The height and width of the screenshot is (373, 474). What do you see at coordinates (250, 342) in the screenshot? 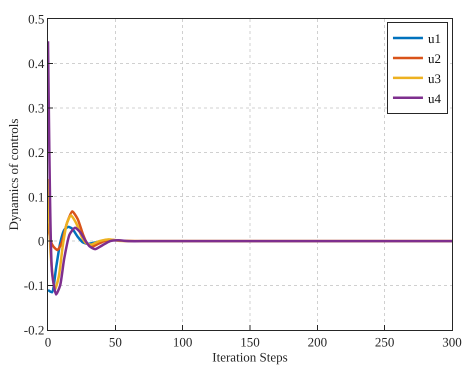
I see `x-tick-label: 150` at bounding box center [250, 342].